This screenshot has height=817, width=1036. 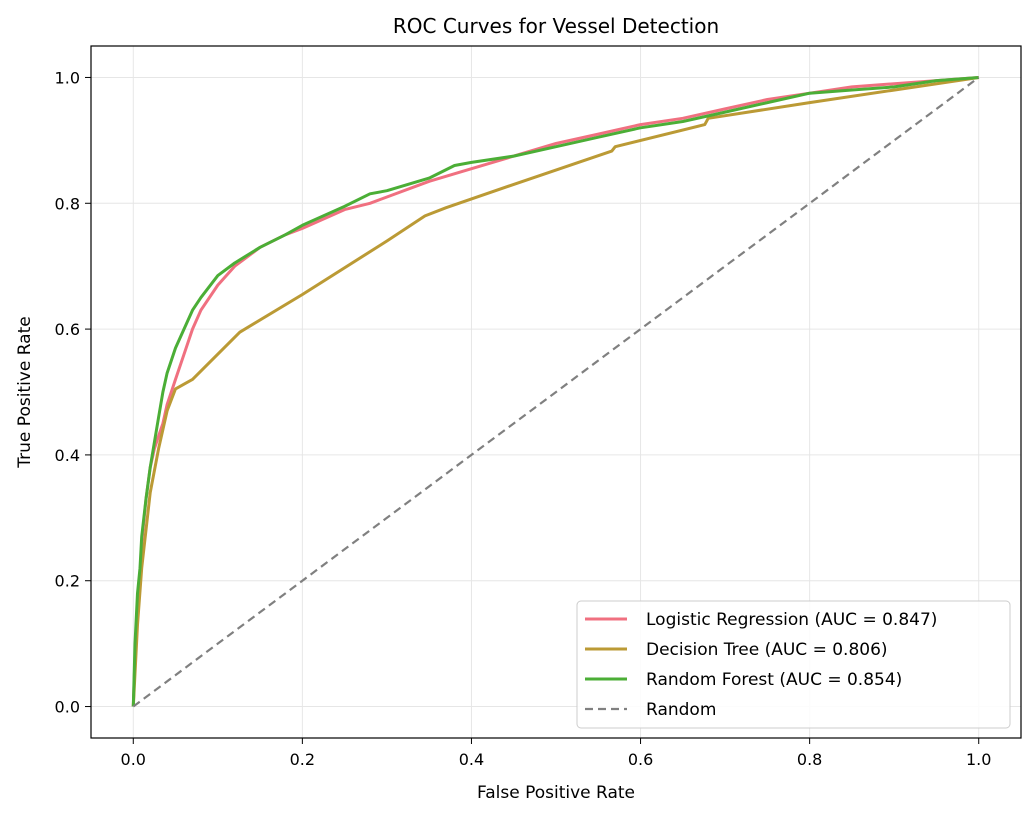 What do you see at coordinates (67, 329) in the screenshot?
I see `y-tick-label: 0.6` at bounding box center [67, 329].